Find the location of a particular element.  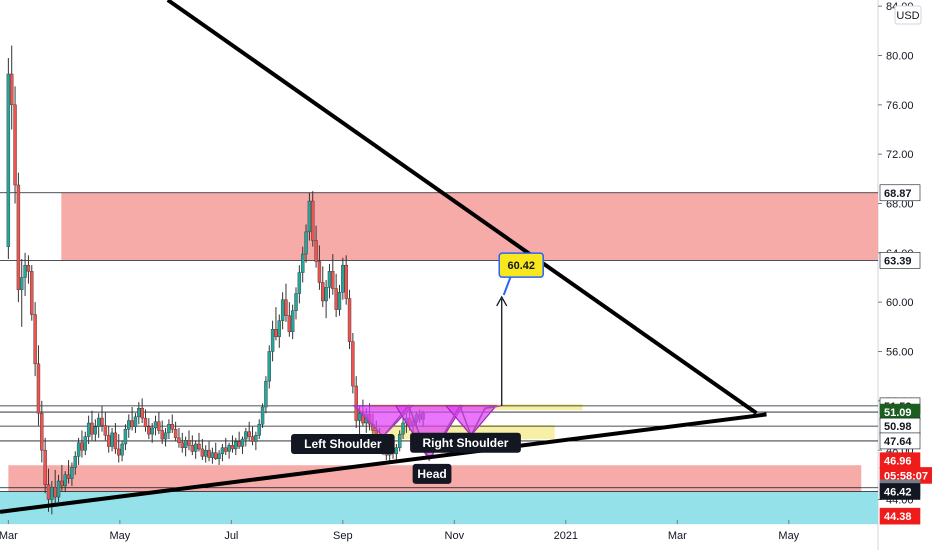

projection-arrow-head is located at coordinates (502, 301).